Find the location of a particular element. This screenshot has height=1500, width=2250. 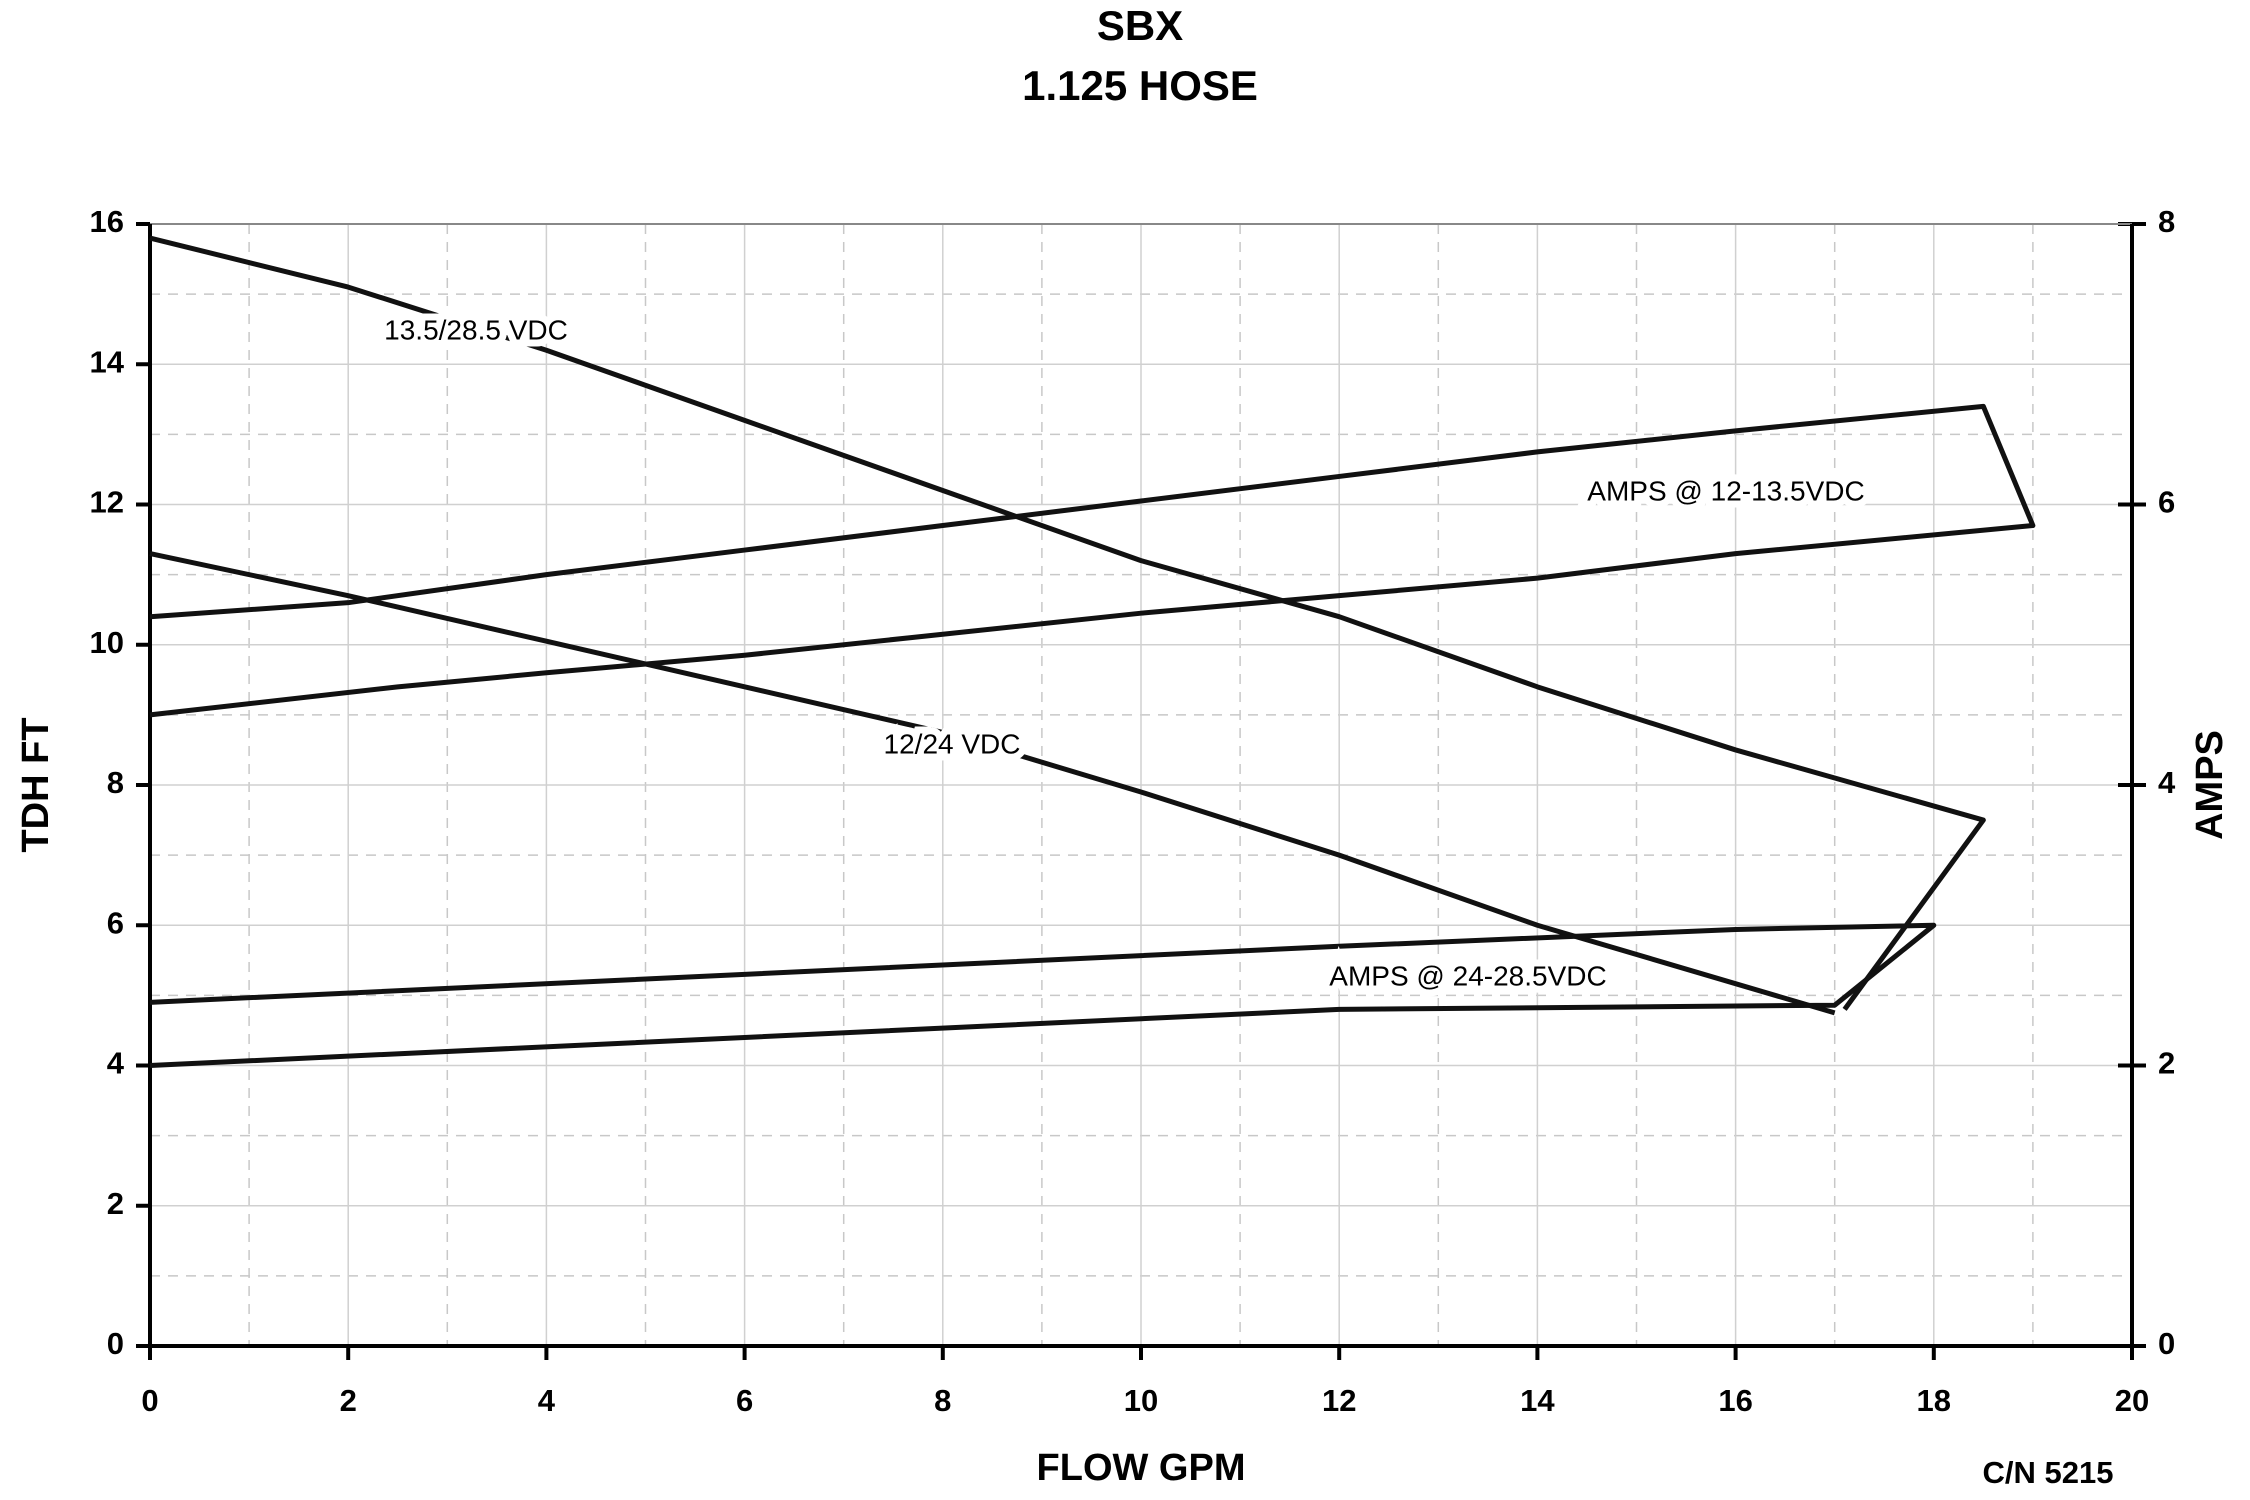

x-tick-label: 20 is located at coordinates (2132, 1400).